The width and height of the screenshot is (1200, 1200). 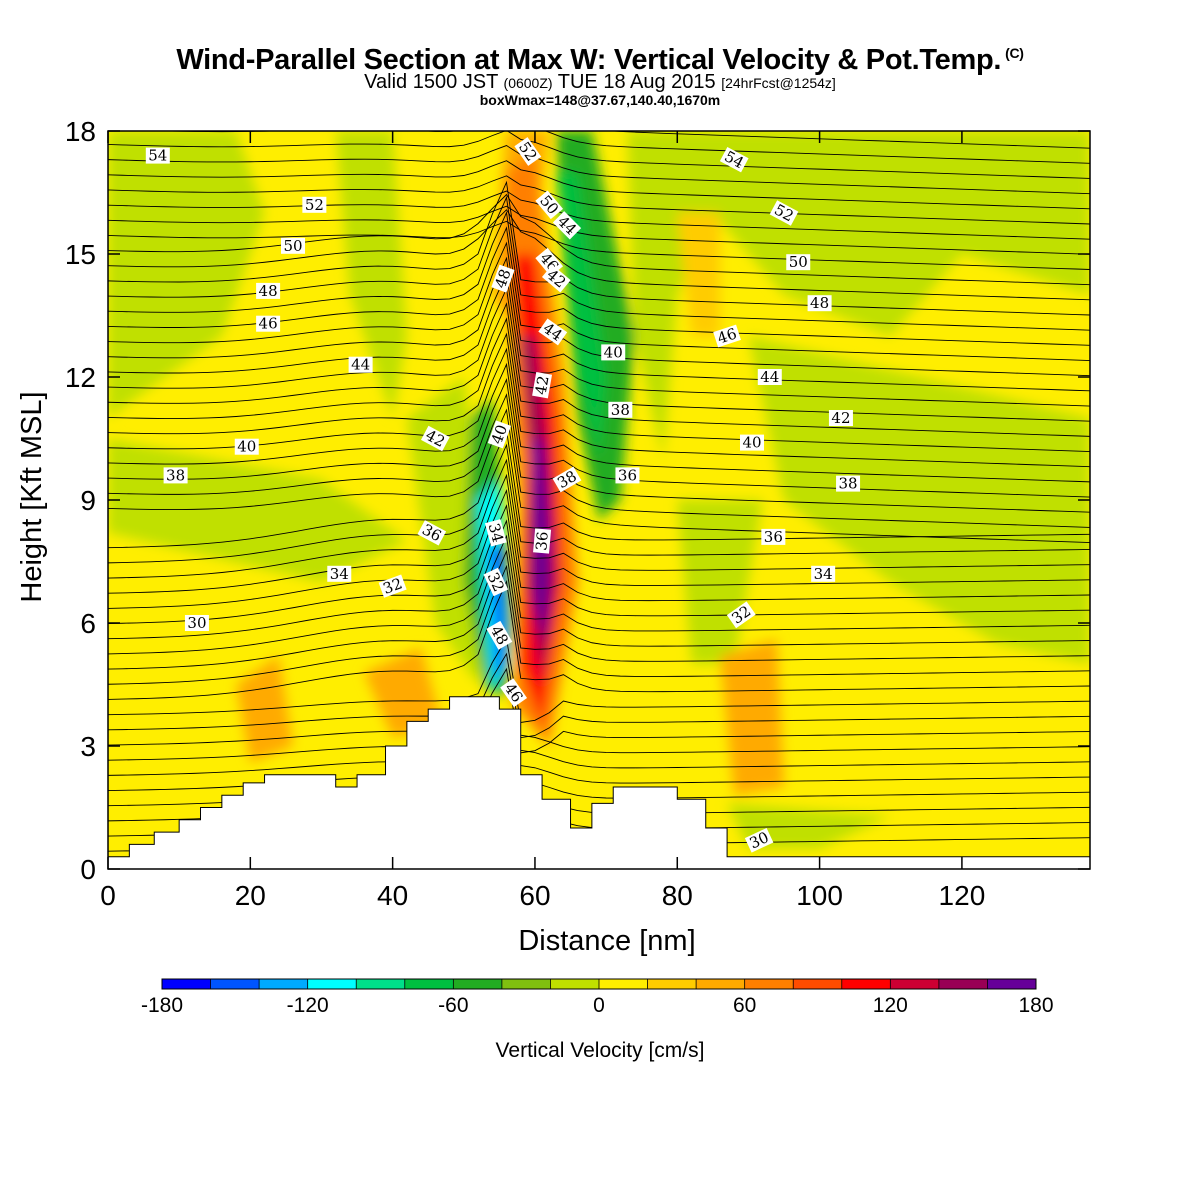 I want to click on theta-label: 52, so click(x=314, y=205).